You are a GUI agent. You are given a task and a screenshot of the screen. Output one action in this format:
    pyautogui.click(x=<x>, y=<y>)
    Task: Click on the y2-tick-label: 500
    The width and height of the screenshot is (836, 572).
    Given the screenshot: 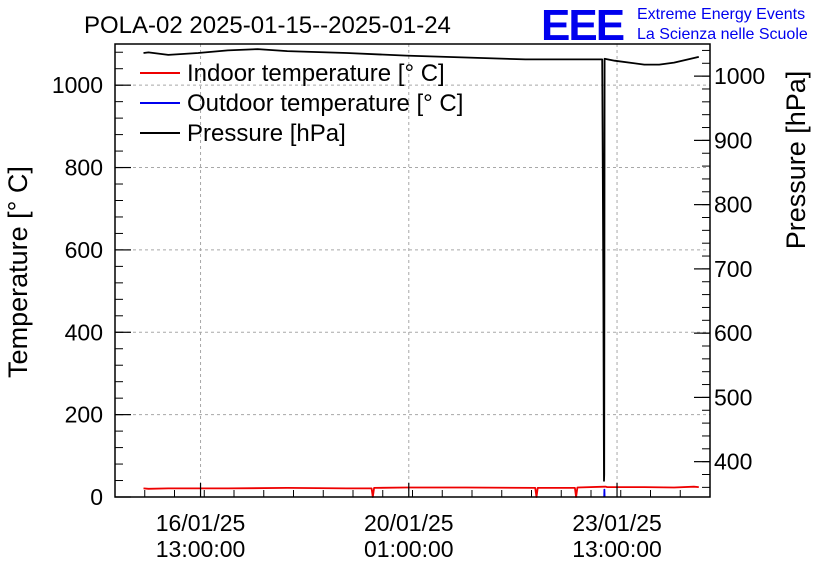 What is the action you would take?
    pyautogui.click(x=733, y=397)
    